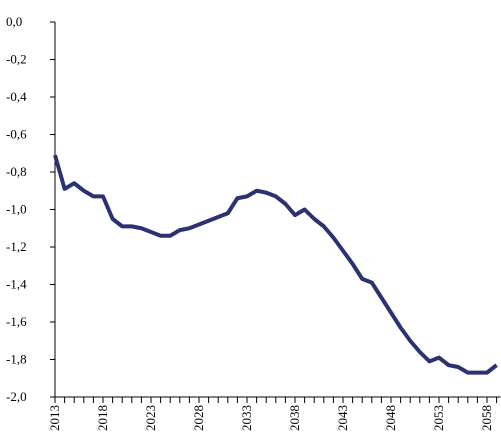 This screenshot has width=501, height=441. Describe the element at coordinates (342, 418) in the screenshot. I see `x-tick-label: 2043` at that location.